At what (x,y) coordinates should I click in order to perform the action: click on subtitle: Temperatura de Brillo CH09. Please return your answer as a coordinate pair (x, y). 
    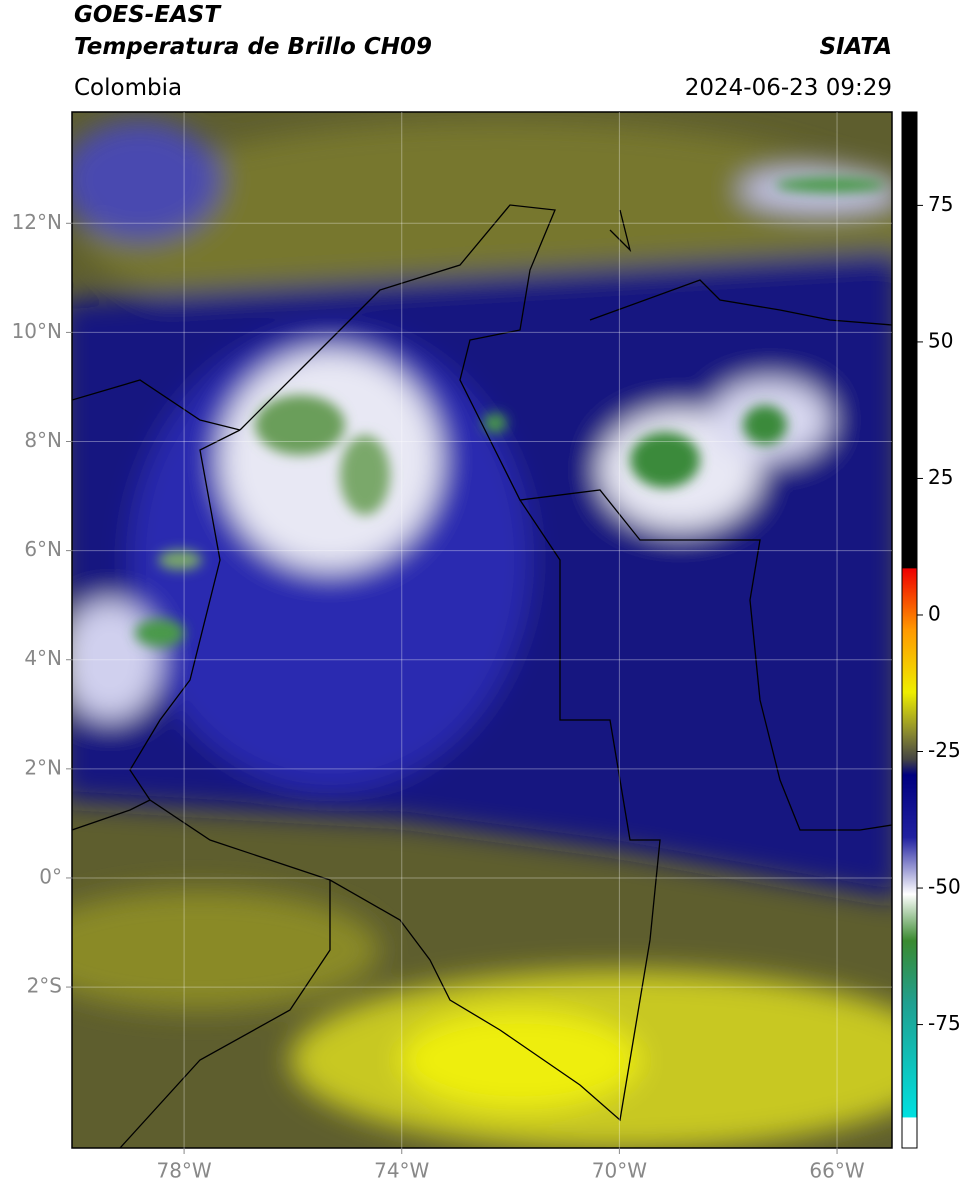
    Looking at the image, I should click on (253, 47).